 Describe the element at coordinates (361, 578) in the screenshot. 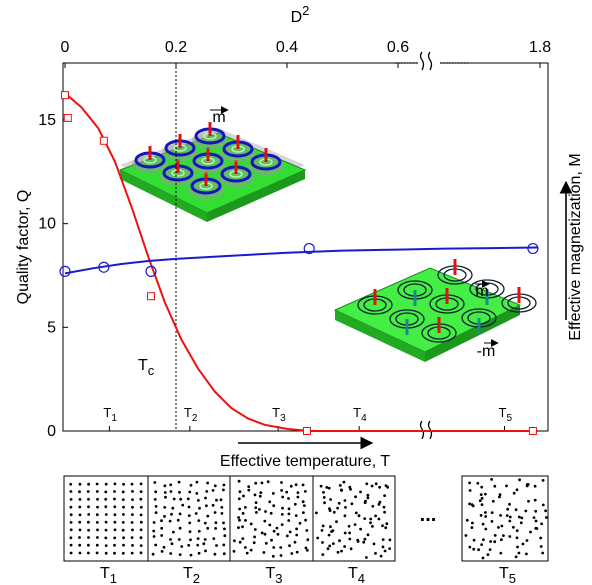

I see `label-sub: 4` at that location.